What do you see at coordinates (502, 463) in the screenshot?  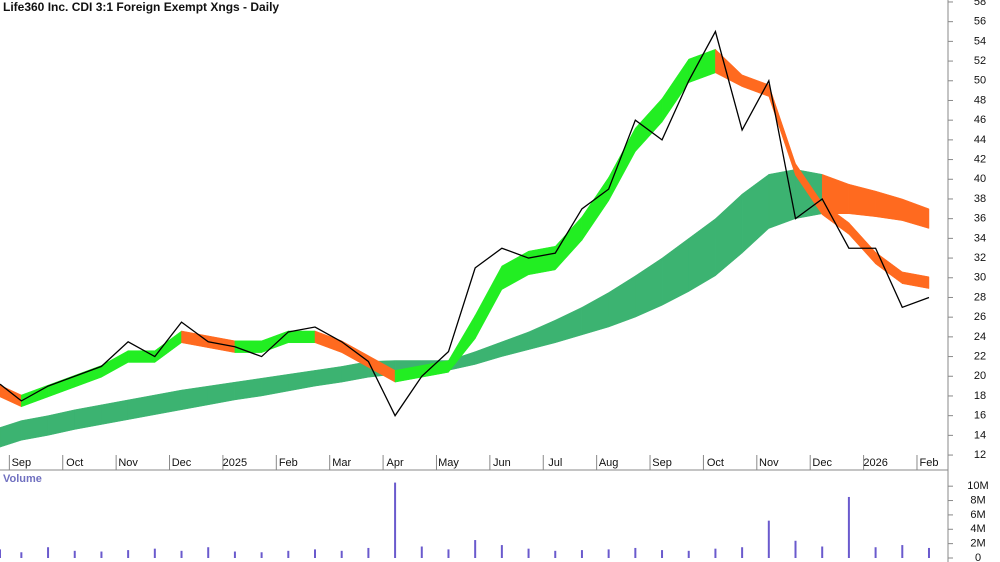 I see `x-tick-label: Jun` at bounding box center [502, 463].